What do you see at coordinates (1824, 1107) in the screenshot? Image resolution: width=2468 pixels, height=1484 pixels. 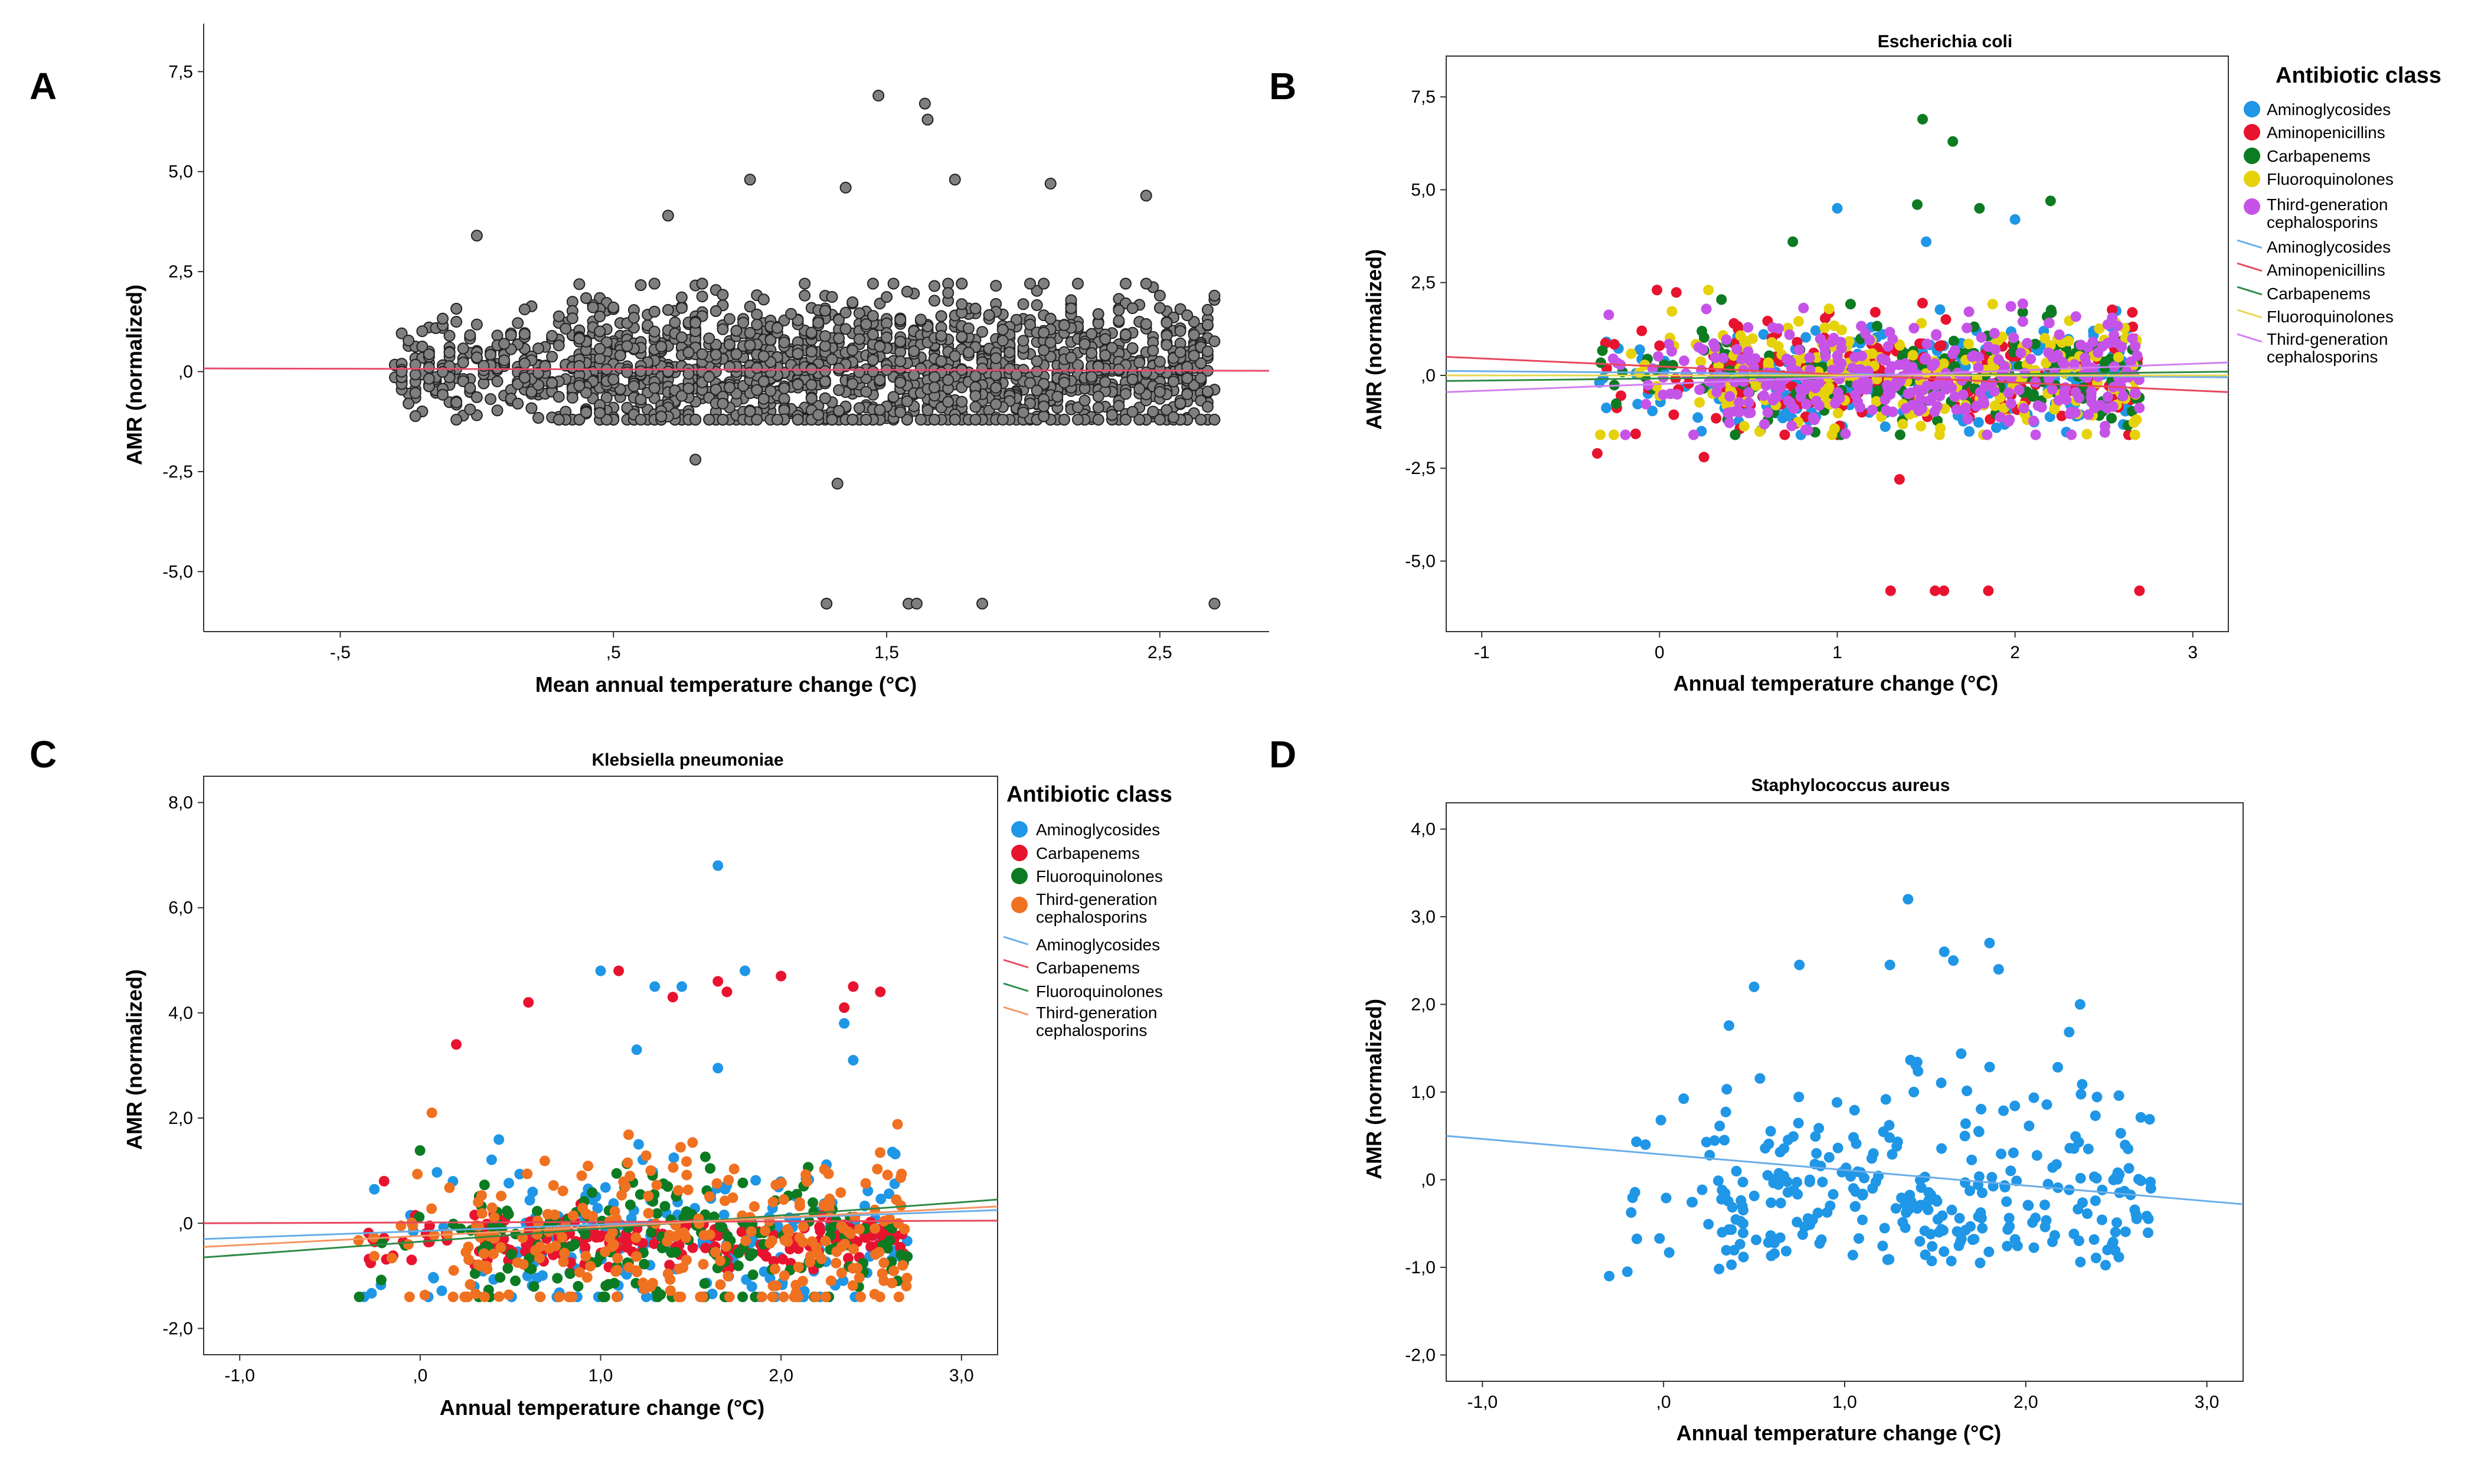 I see `panel-d-plot-area: -1,0 ,0 1,0 2,0 3,0 -2,0 -1,0 ,0 1,0 2,0 3,0 4,0` at bounding box center [1824, 1107].